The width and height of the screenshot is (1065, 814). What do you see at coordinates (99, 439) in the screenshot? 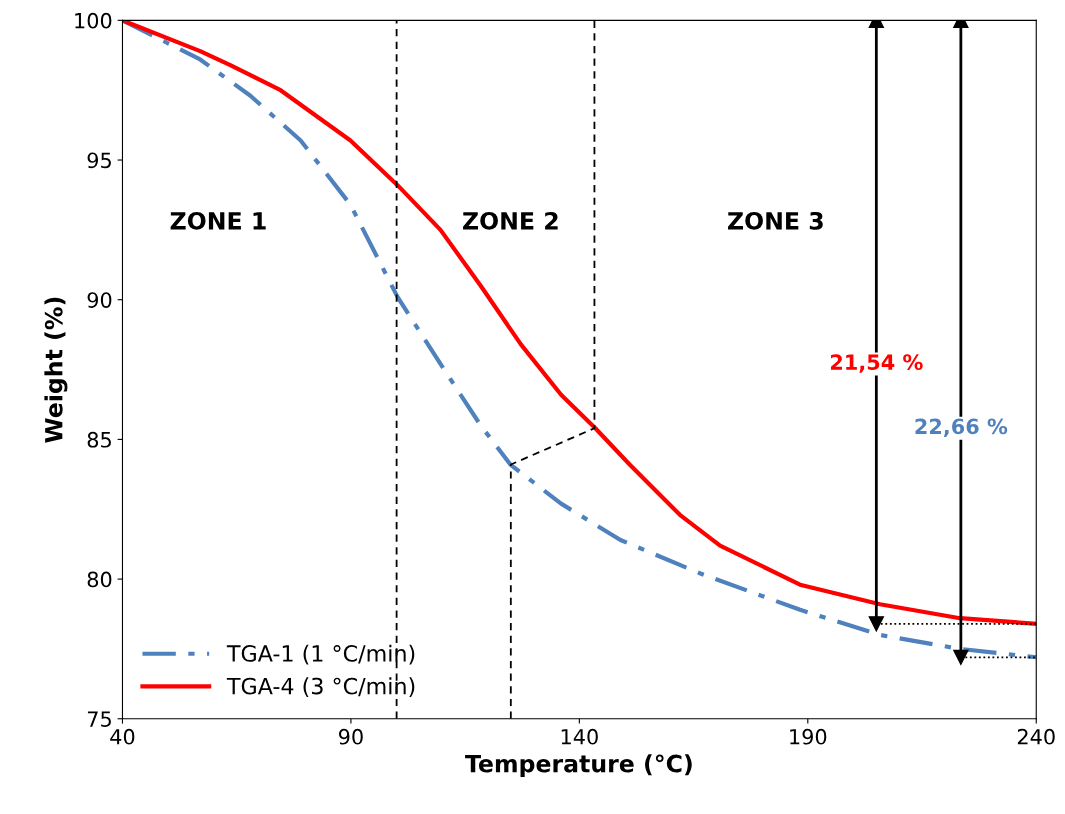
I see `y-tick-label: 85` at bounding box center [99, 439].